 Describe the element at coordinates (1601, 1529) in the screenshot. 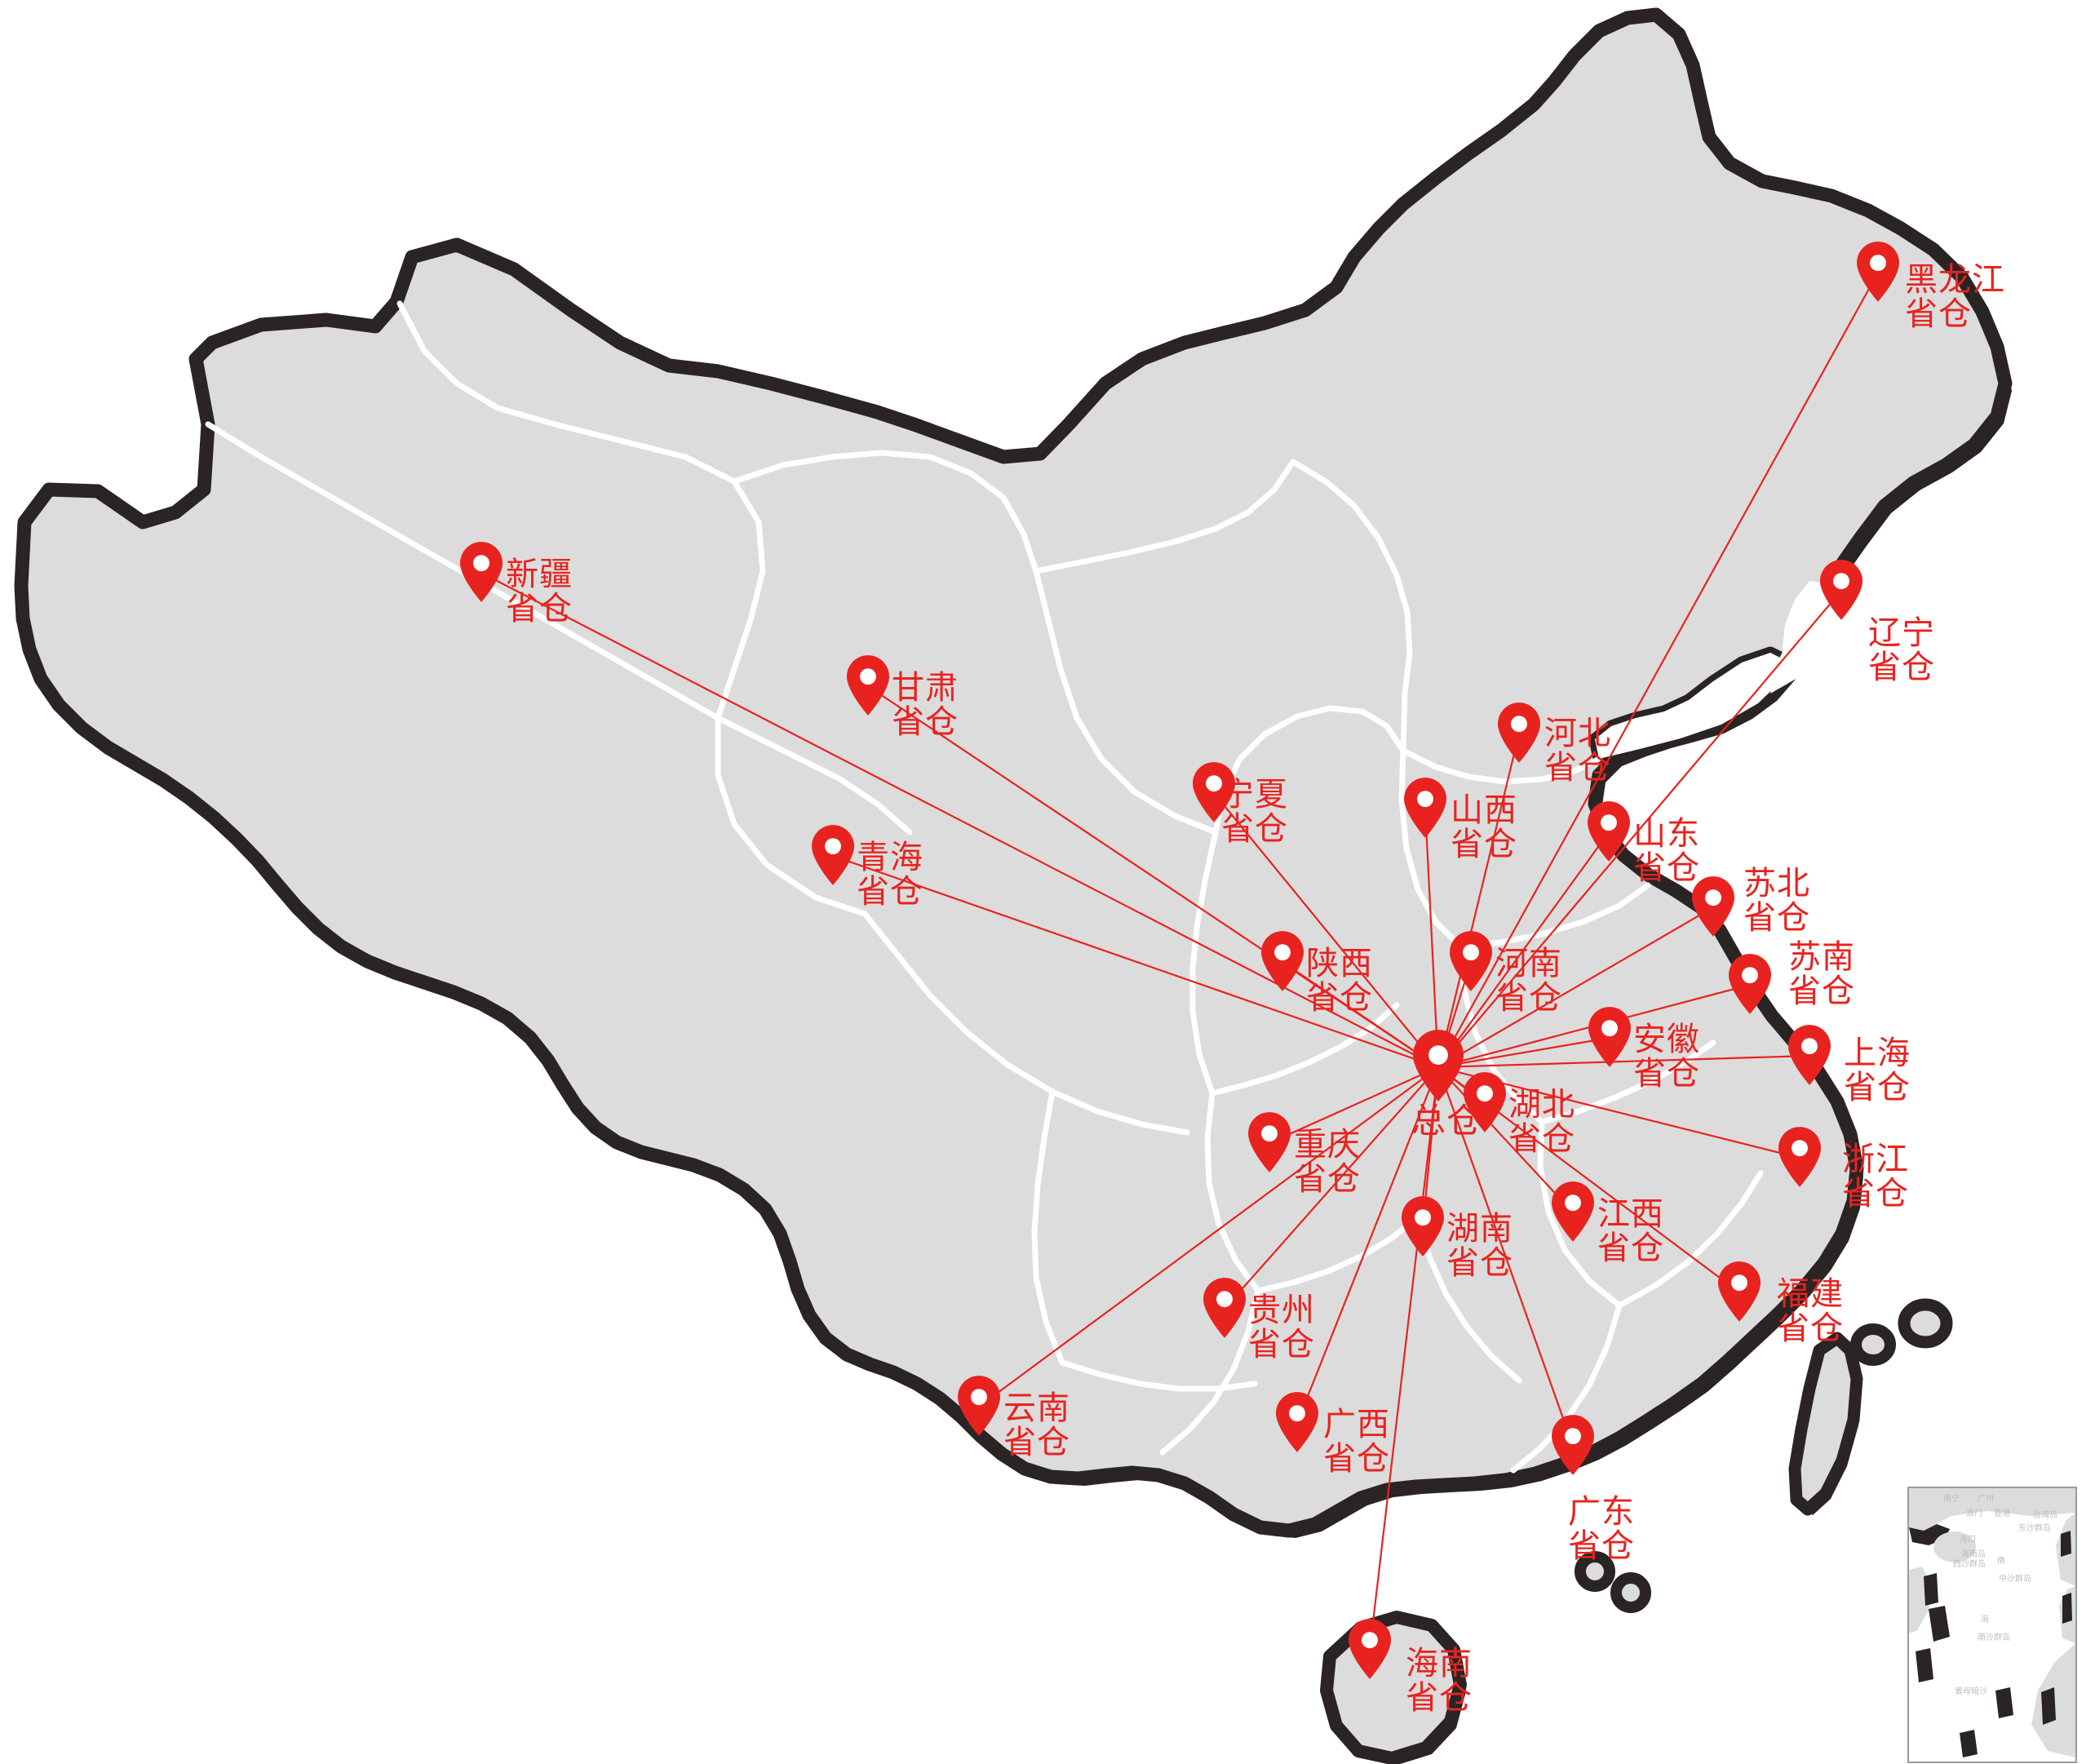

I see `warehouse-label-guangdong: 广东 省仓` at that location.